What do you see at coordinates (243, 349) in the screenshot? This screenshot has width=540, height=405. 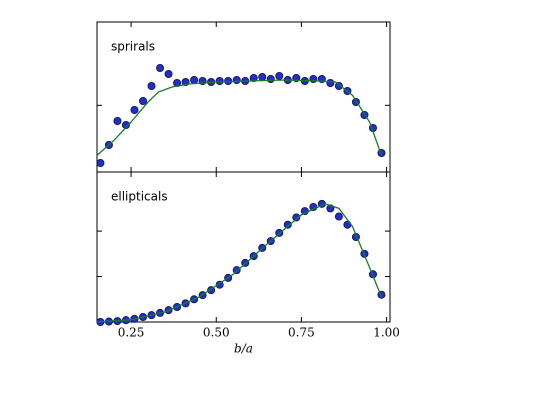 I see `x-axis-label: b/a` at bounding box center [243, 349].